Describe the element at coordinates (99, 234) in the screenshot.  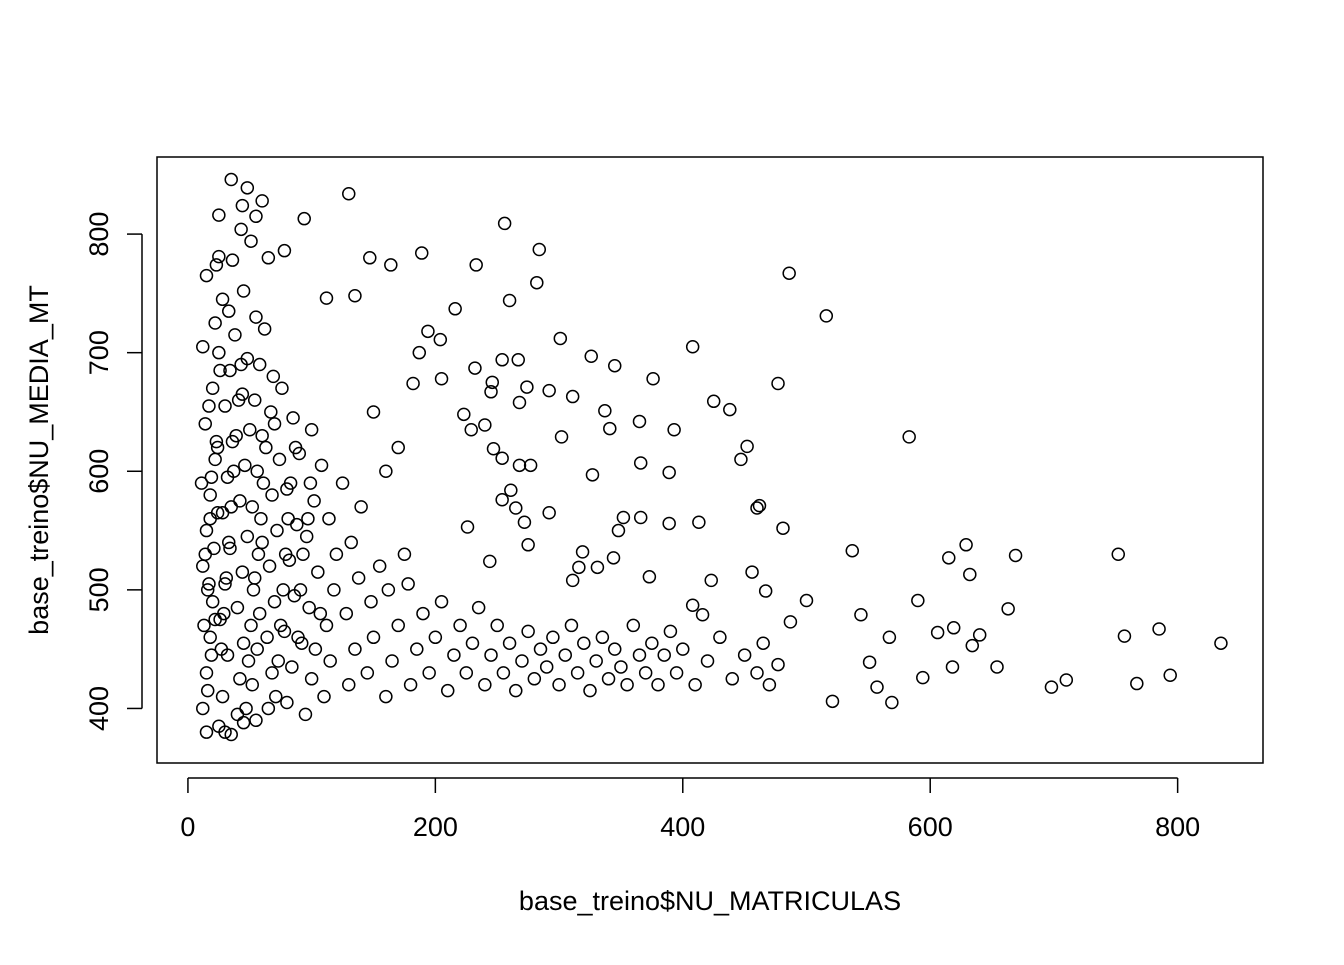
I see `y-tick-label: 800` at that location.